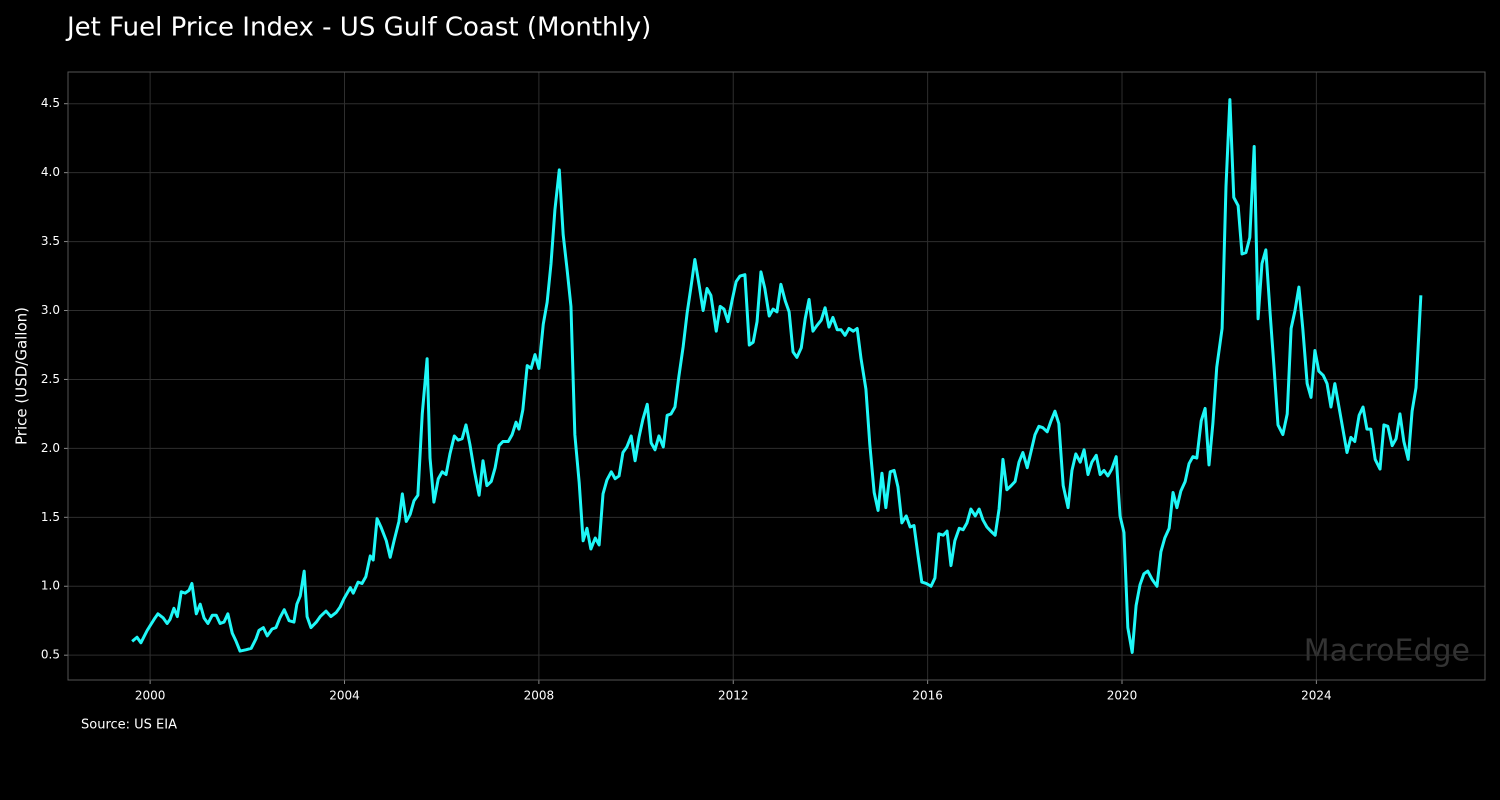  Describe the element at coordinates (22, 376) in the screenshot. I see `y-axis-label: Price (USD/Gallon)` at that location.